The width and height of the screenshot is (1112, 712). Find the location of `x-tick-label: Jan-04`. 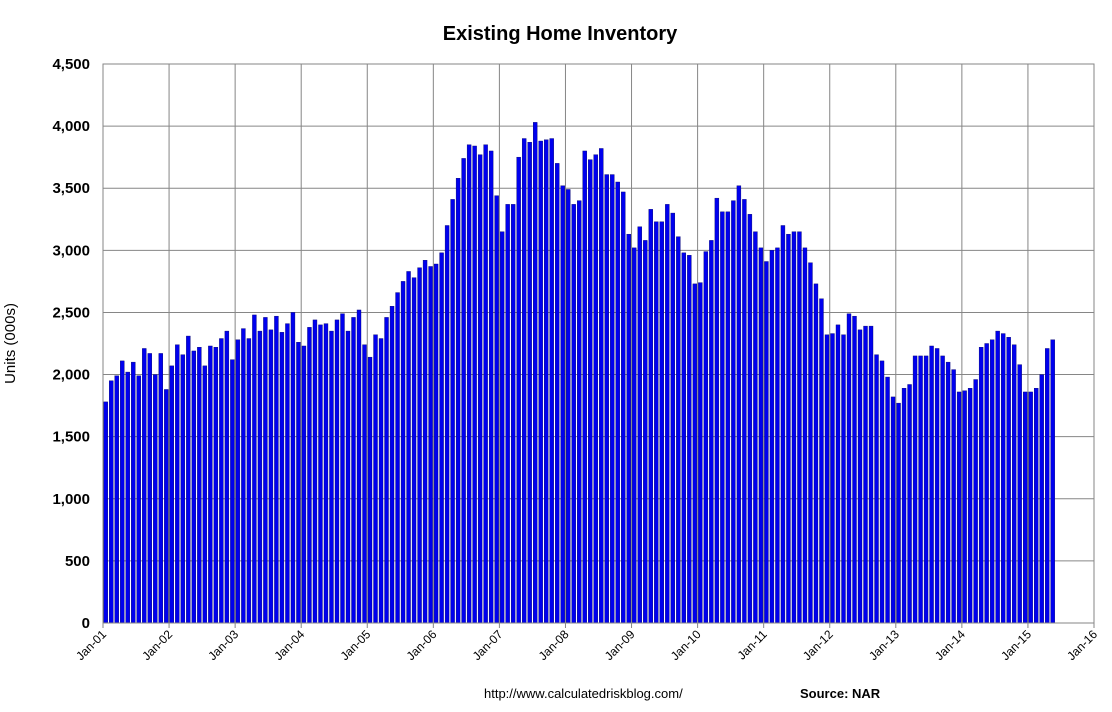

x-tick-label: Jan-04 is located at coordinates (289, 645).